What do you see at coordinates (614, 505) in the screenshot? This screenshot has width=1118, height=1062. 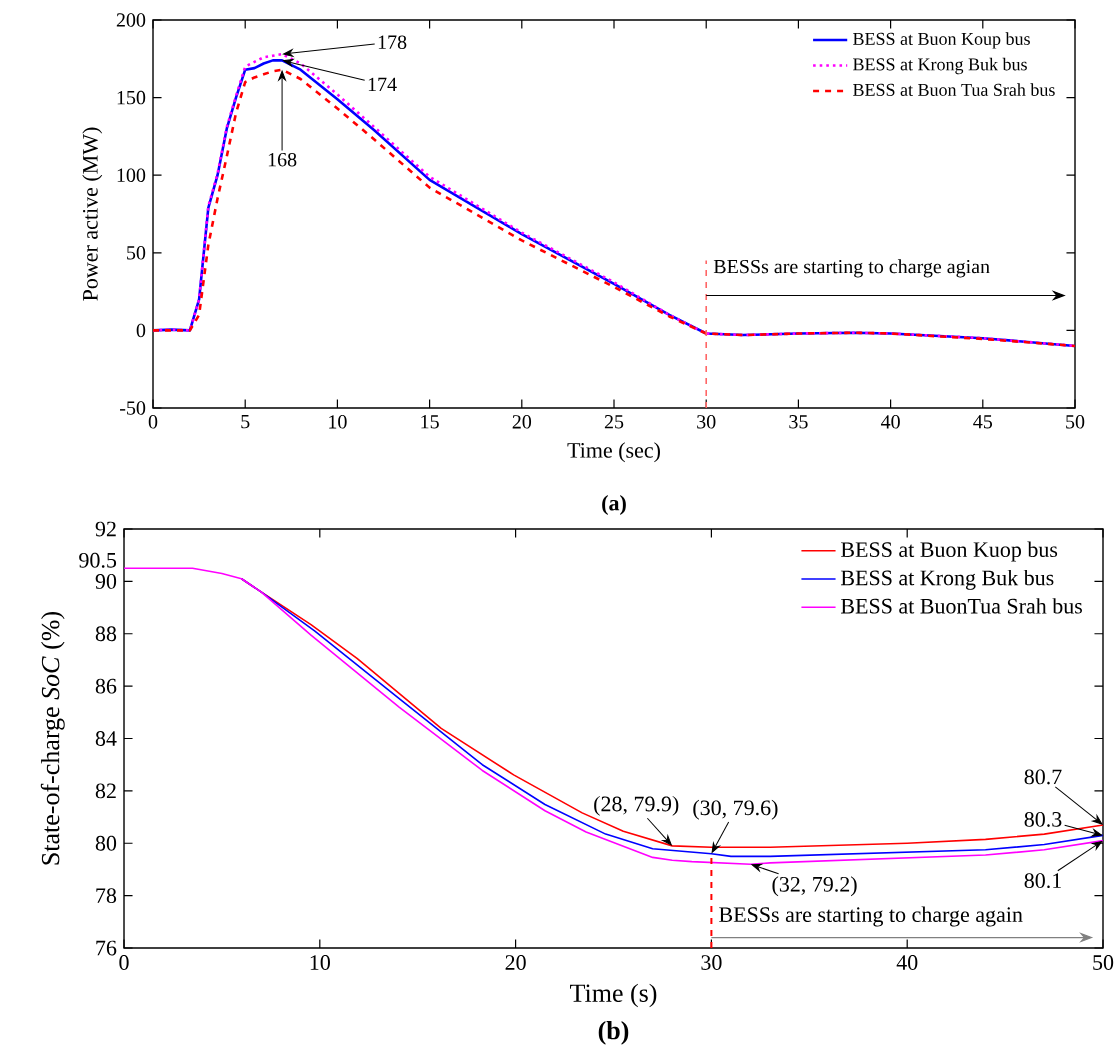 I see `text: (a)` at bounding box center [614, 505].